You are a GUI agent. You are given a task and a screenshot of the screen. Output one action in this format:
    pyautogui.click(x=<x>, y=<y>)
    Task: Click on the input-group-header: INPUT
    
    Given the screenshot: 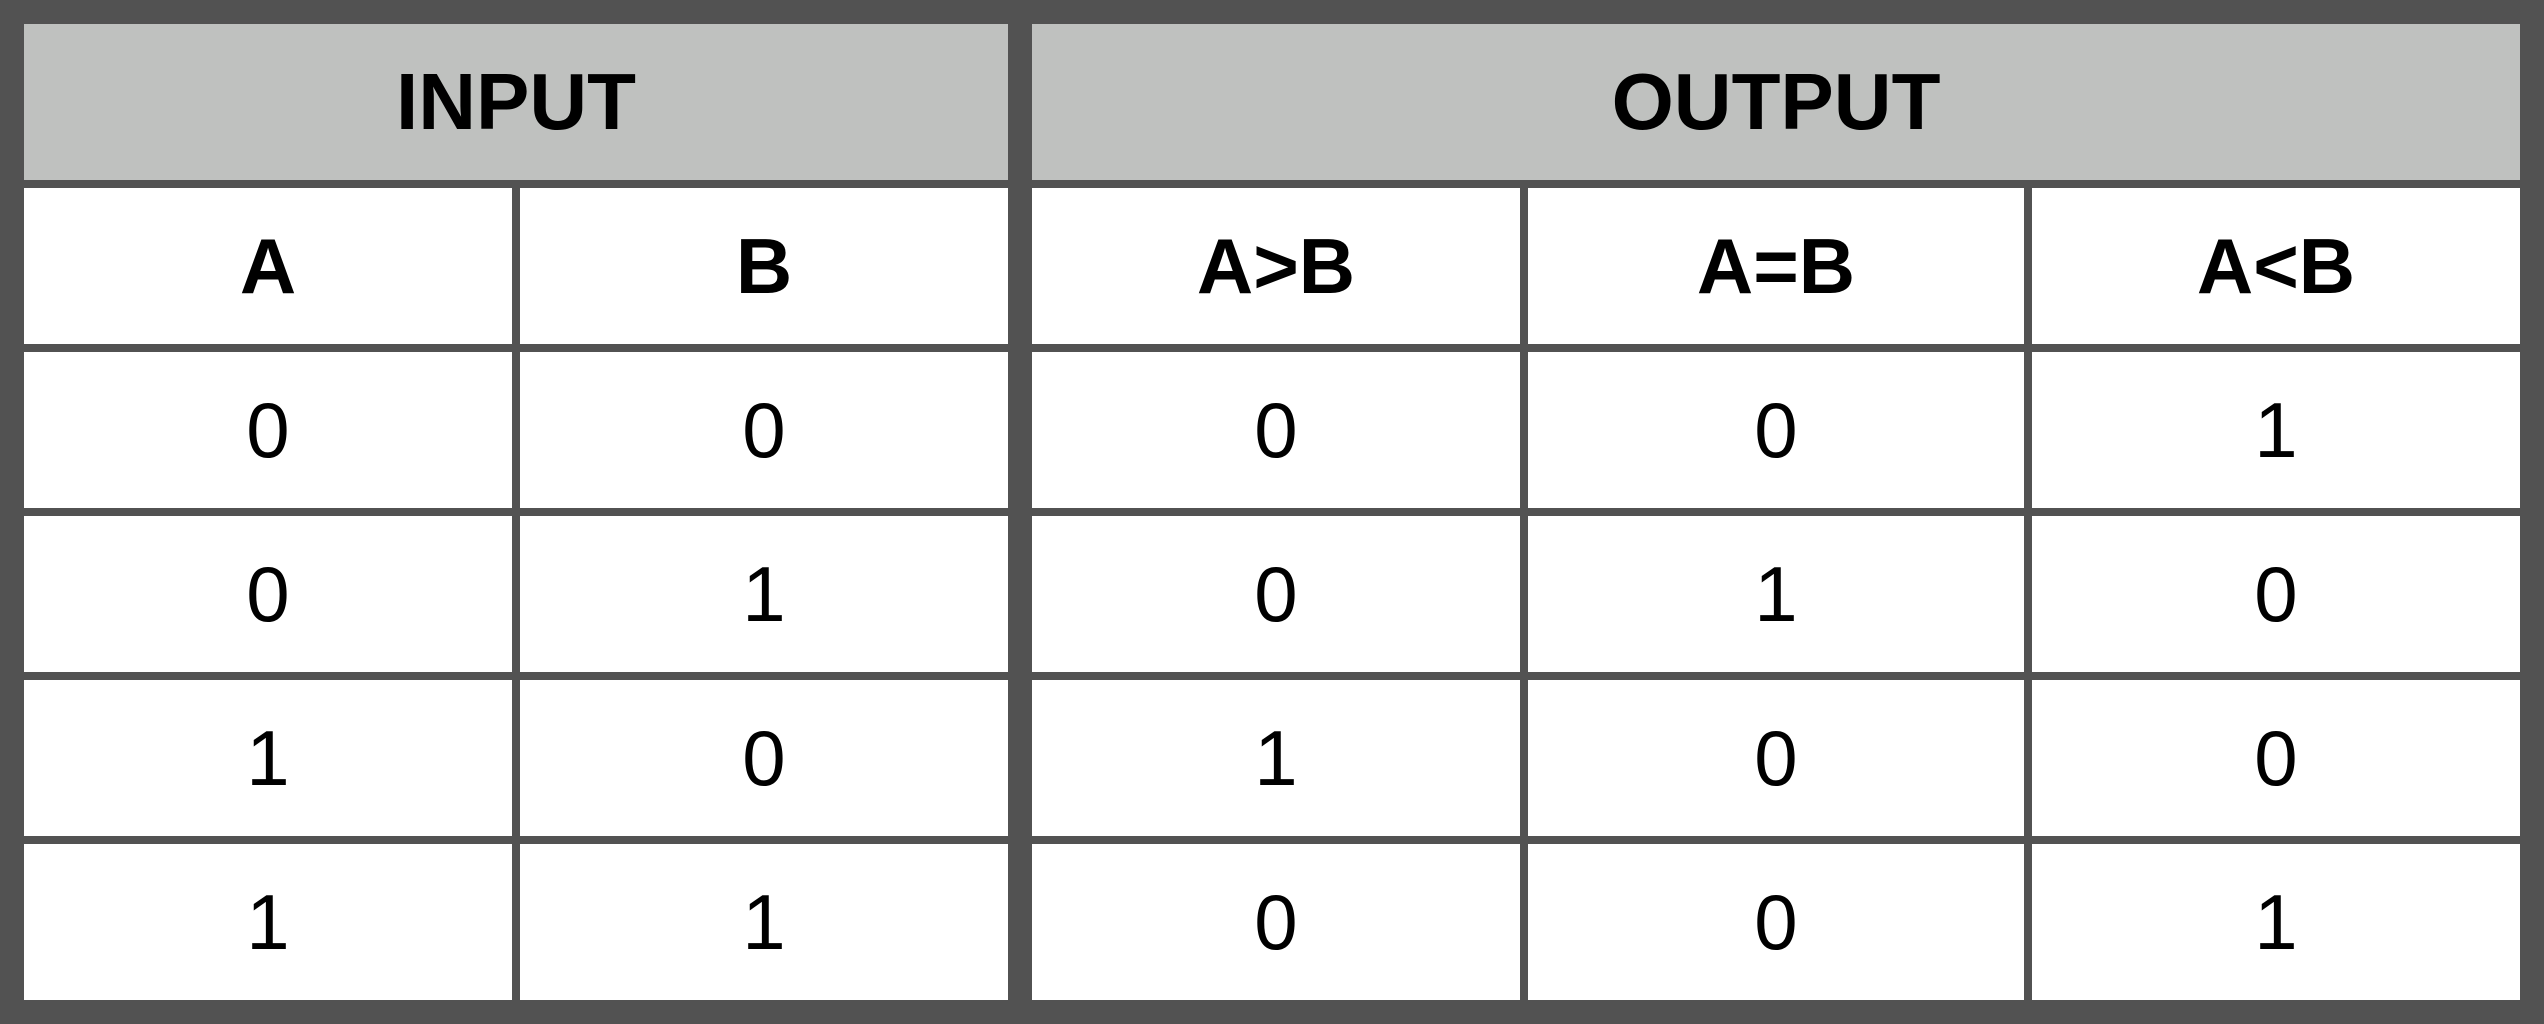 What is the action you would take?
    pyautogui.click(x=516, y=102)
    